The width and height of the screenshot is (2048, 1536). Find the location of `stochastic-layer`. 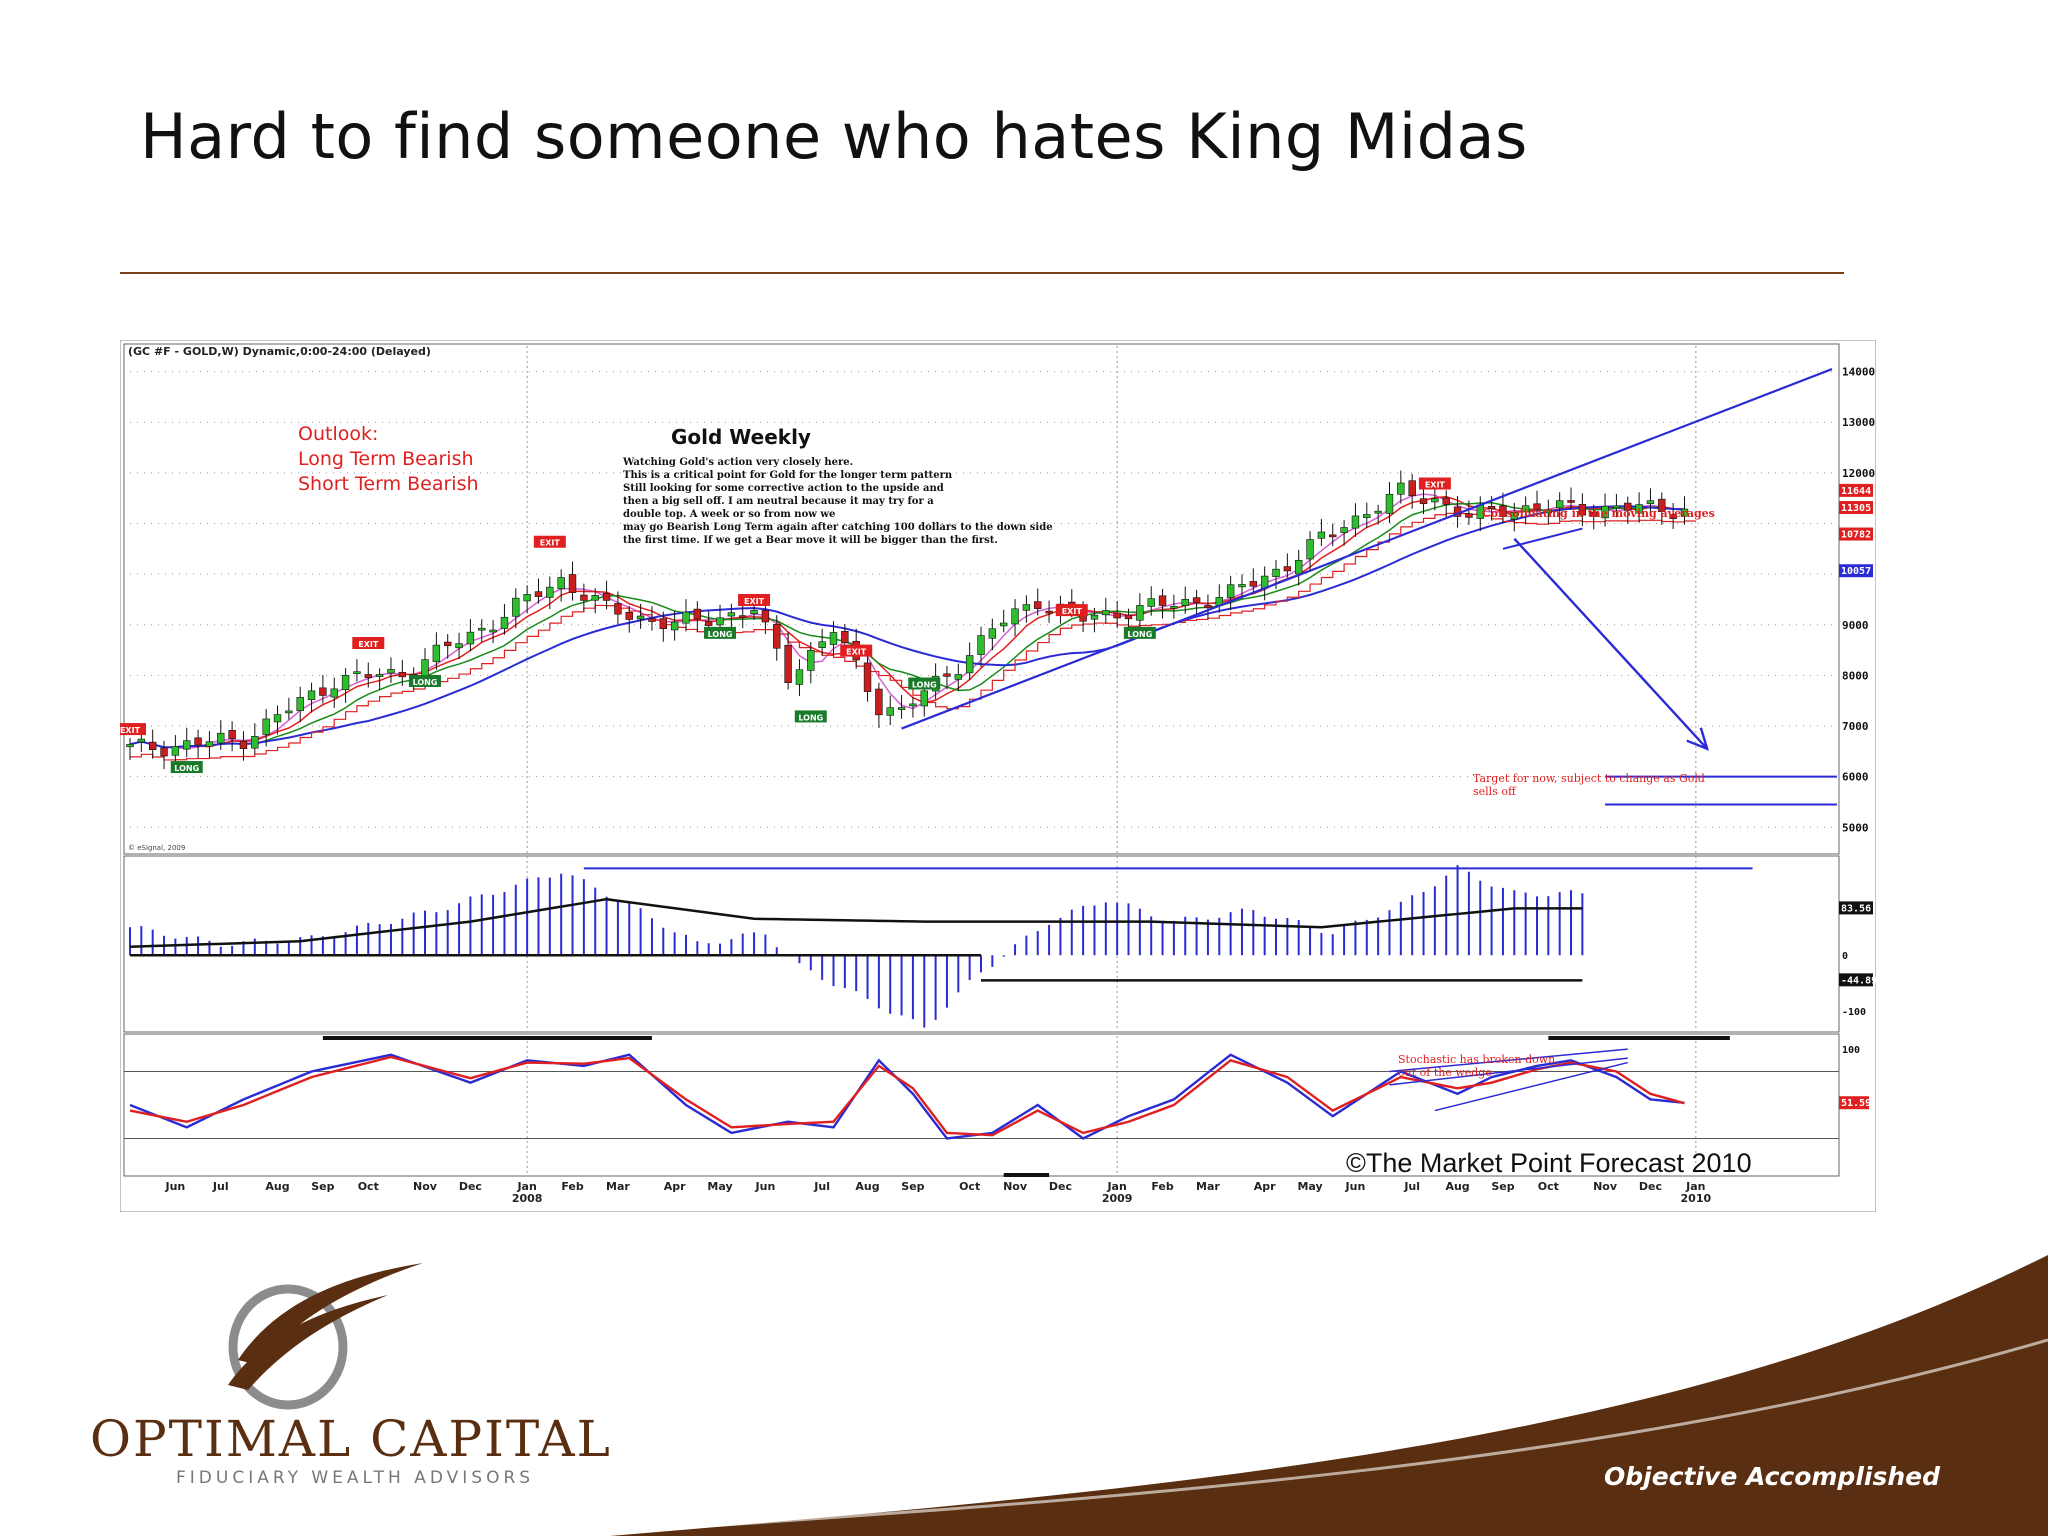

stochastic-layer is located at coordinates (981, 1106).